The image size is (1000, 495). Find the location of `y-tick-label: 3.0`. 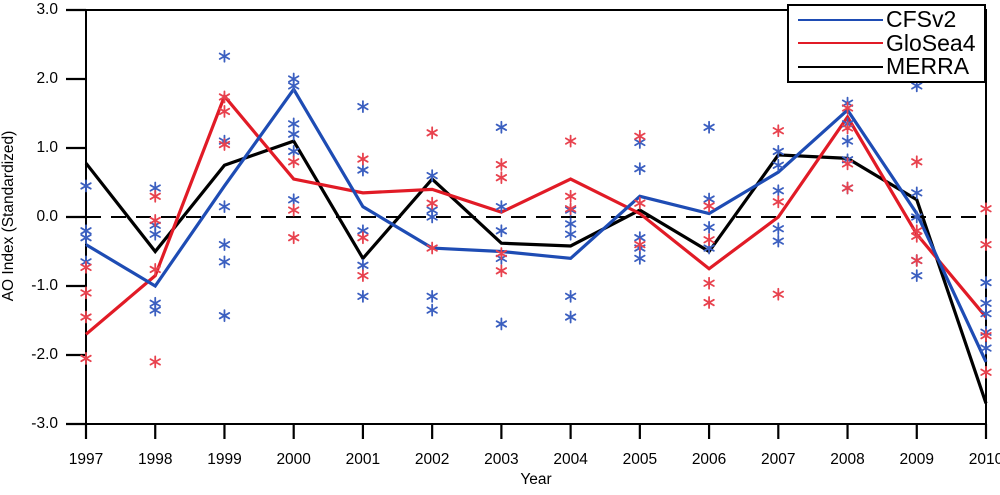

y-tick-label: 3.0 is located at coordinates (47, 9).